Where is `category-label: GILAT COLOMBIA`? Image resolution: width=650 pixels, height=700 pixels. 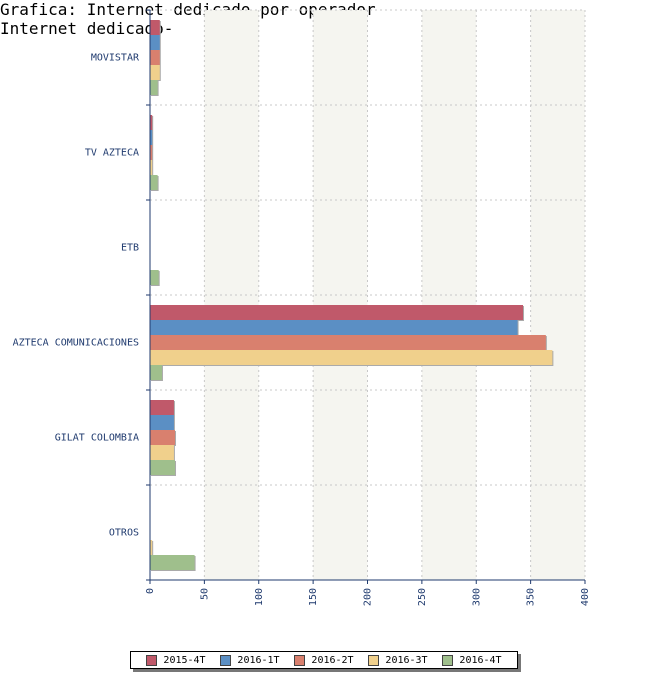
category-label: GILAT COLOMBIA is located at coordinates (97, 438).